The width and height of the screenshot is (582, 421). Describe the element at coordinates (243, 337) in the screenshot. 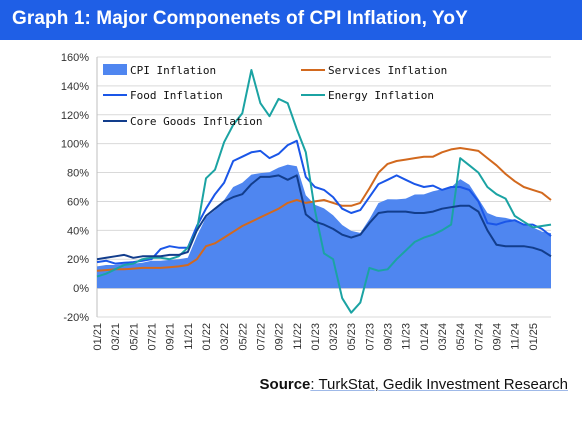

I see `x-tick-label: 05/22` at that location.